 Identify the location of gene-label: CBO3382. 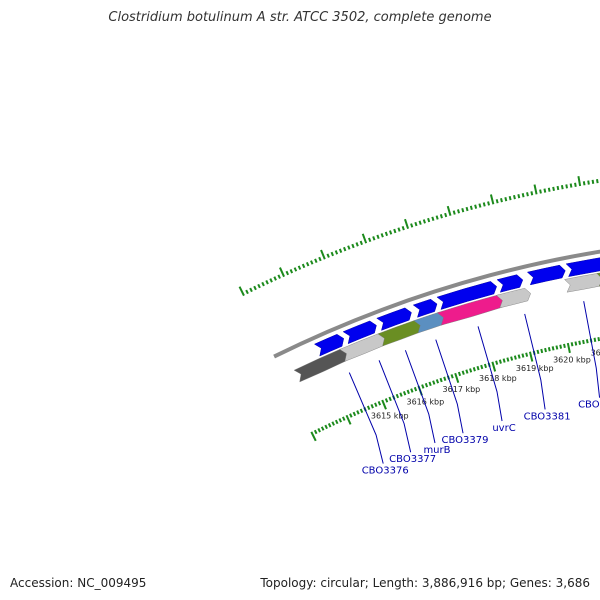
(589, 405).